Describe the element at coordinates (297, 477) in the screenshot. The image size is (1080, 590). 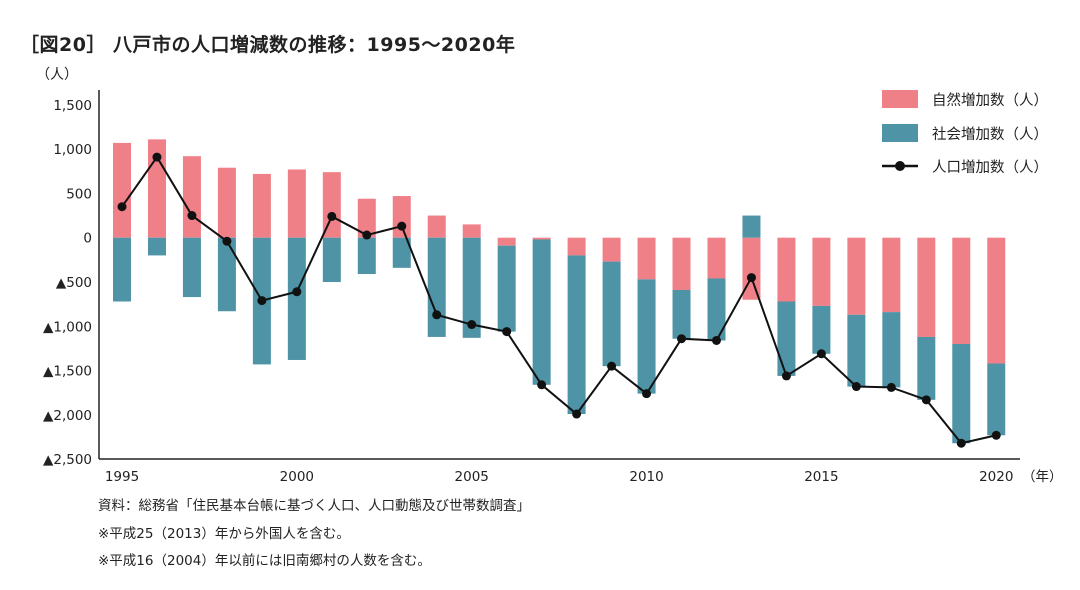
I see `x-tick-label: 2000` at that location.